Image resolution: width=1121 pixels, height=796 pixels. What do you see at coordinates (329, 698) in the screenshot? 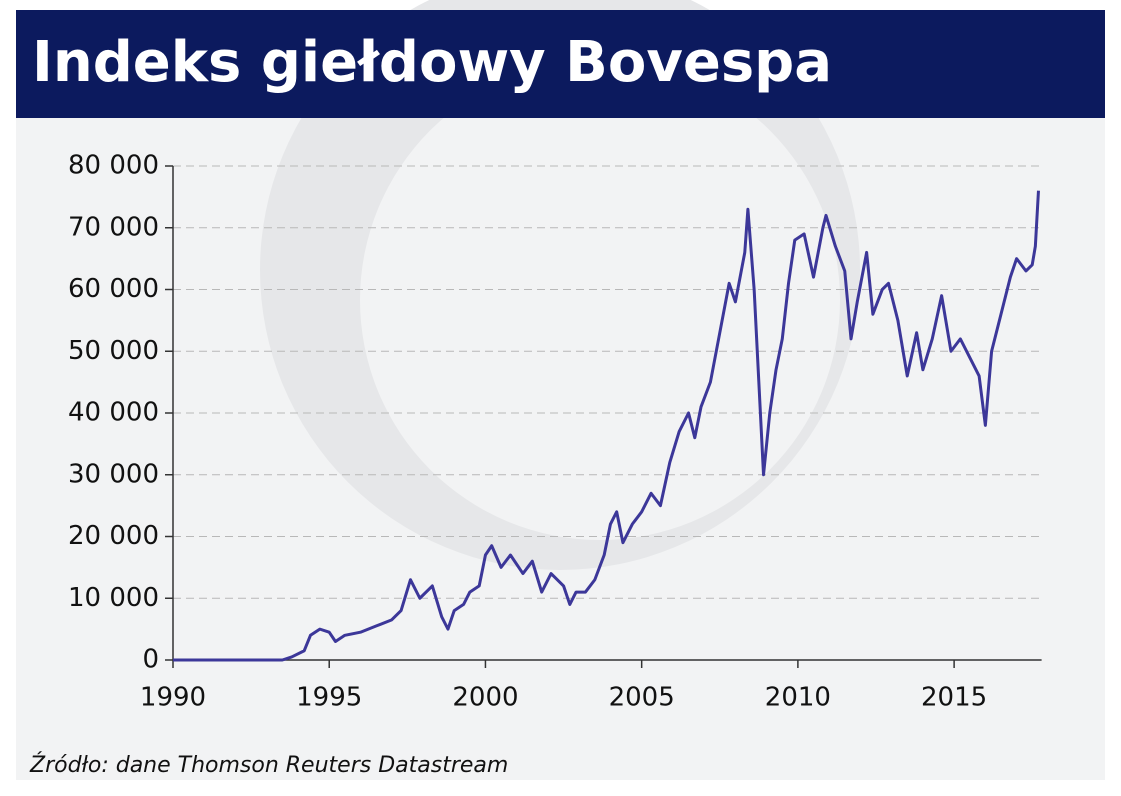
I see `x-tick-label: 1995` at bounding box center [329, 698].